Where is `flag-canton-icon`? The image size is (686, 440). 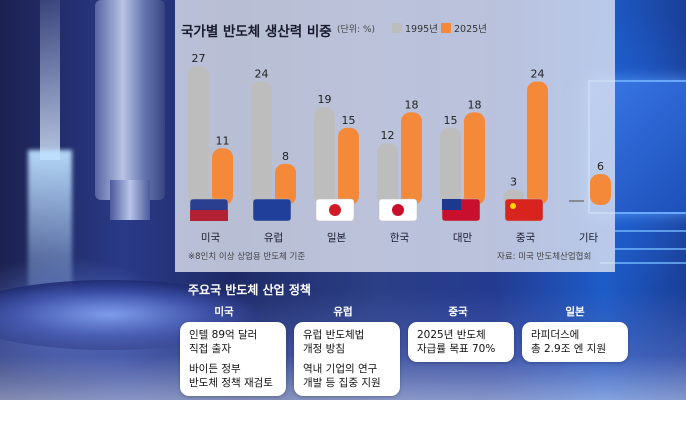
flag-canton-icon is located at coordinates (451, 204).